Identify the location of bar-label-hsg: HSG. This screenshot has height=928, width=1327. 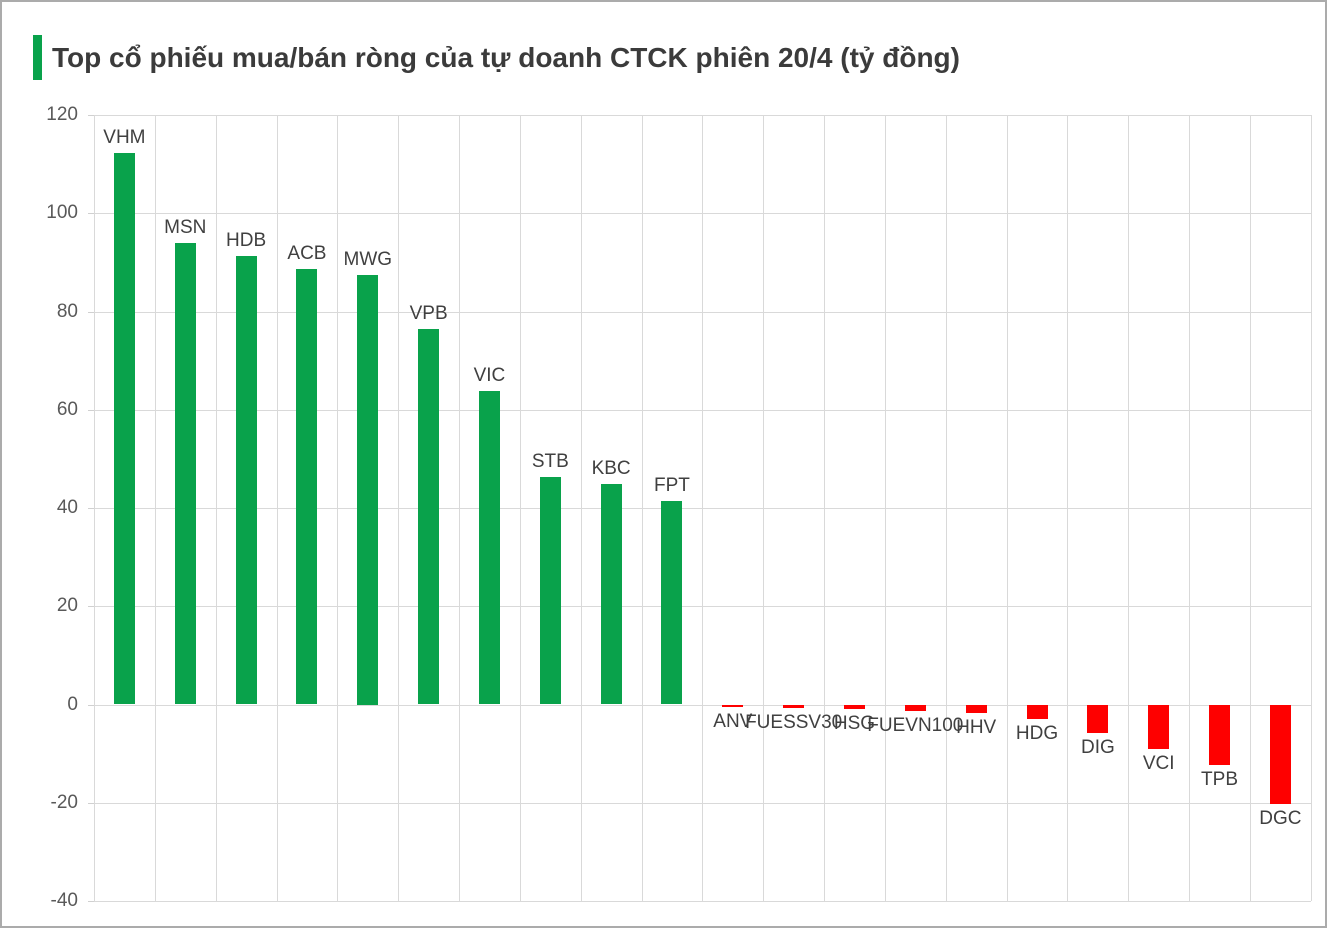
(854, 724).